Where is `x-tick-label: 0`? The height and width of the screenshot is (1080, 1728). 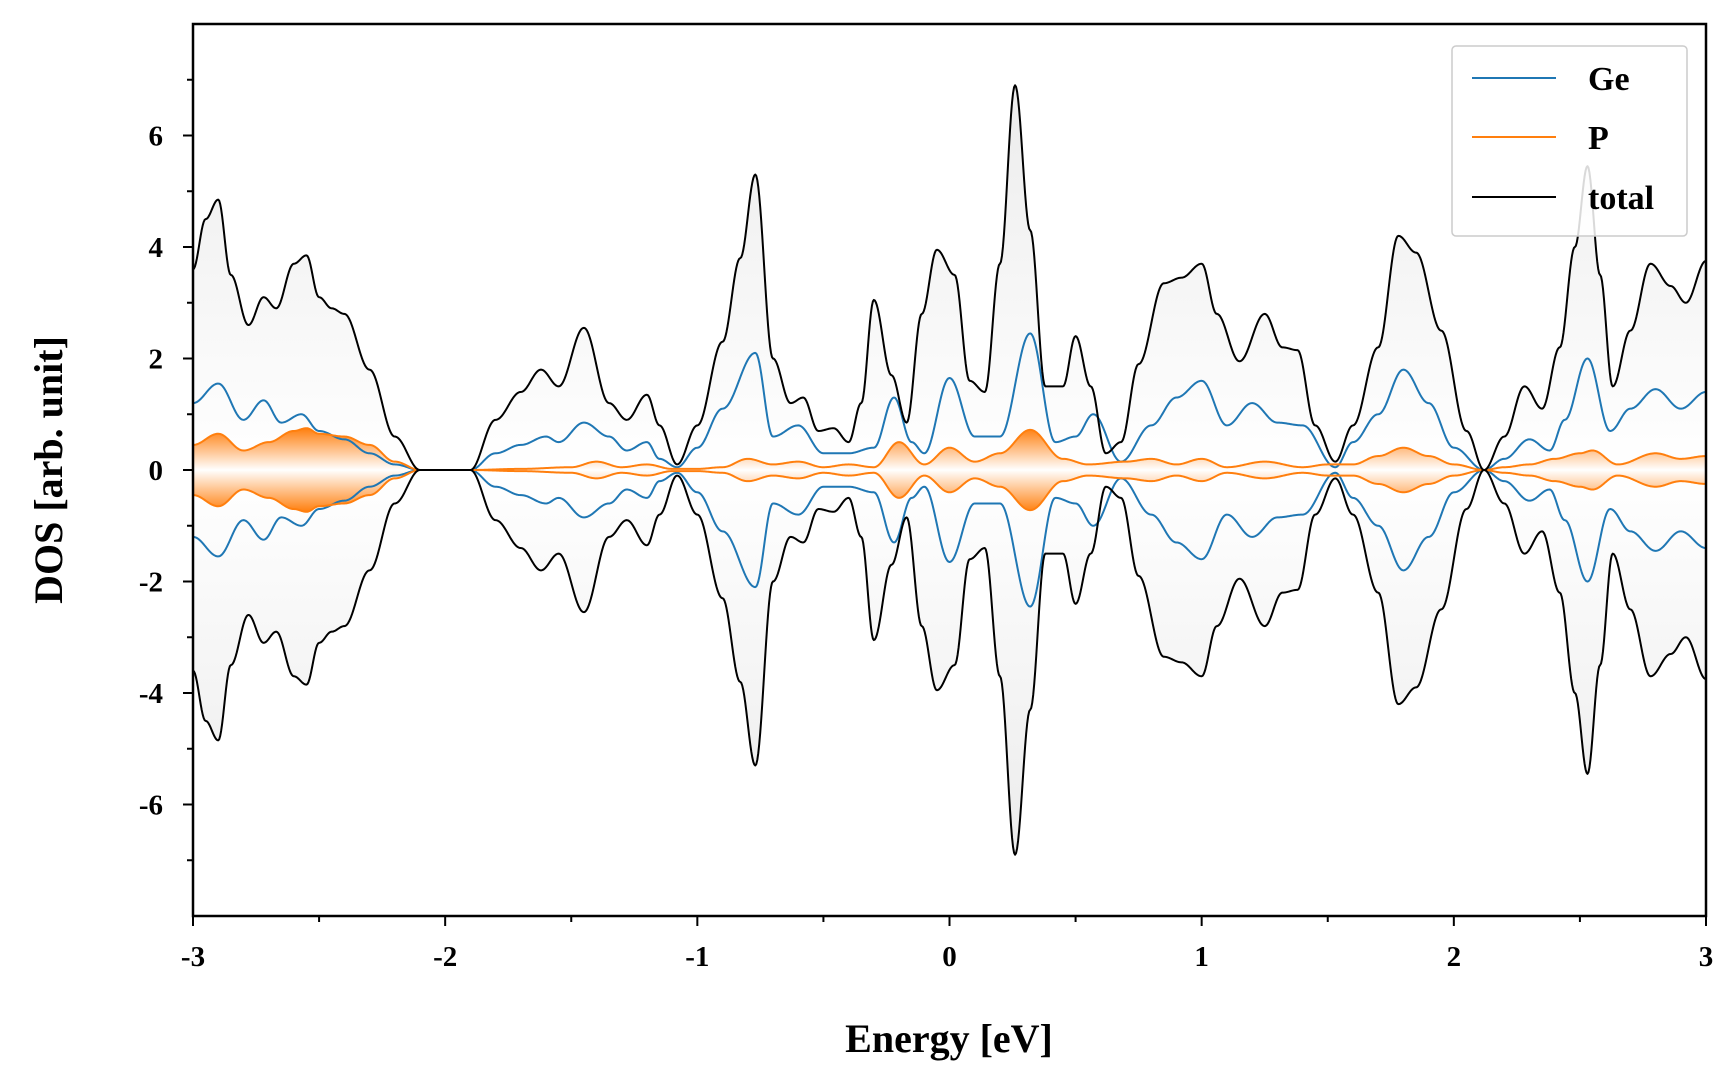
x-tick-label: 0 is located at coordinates (949, 957).